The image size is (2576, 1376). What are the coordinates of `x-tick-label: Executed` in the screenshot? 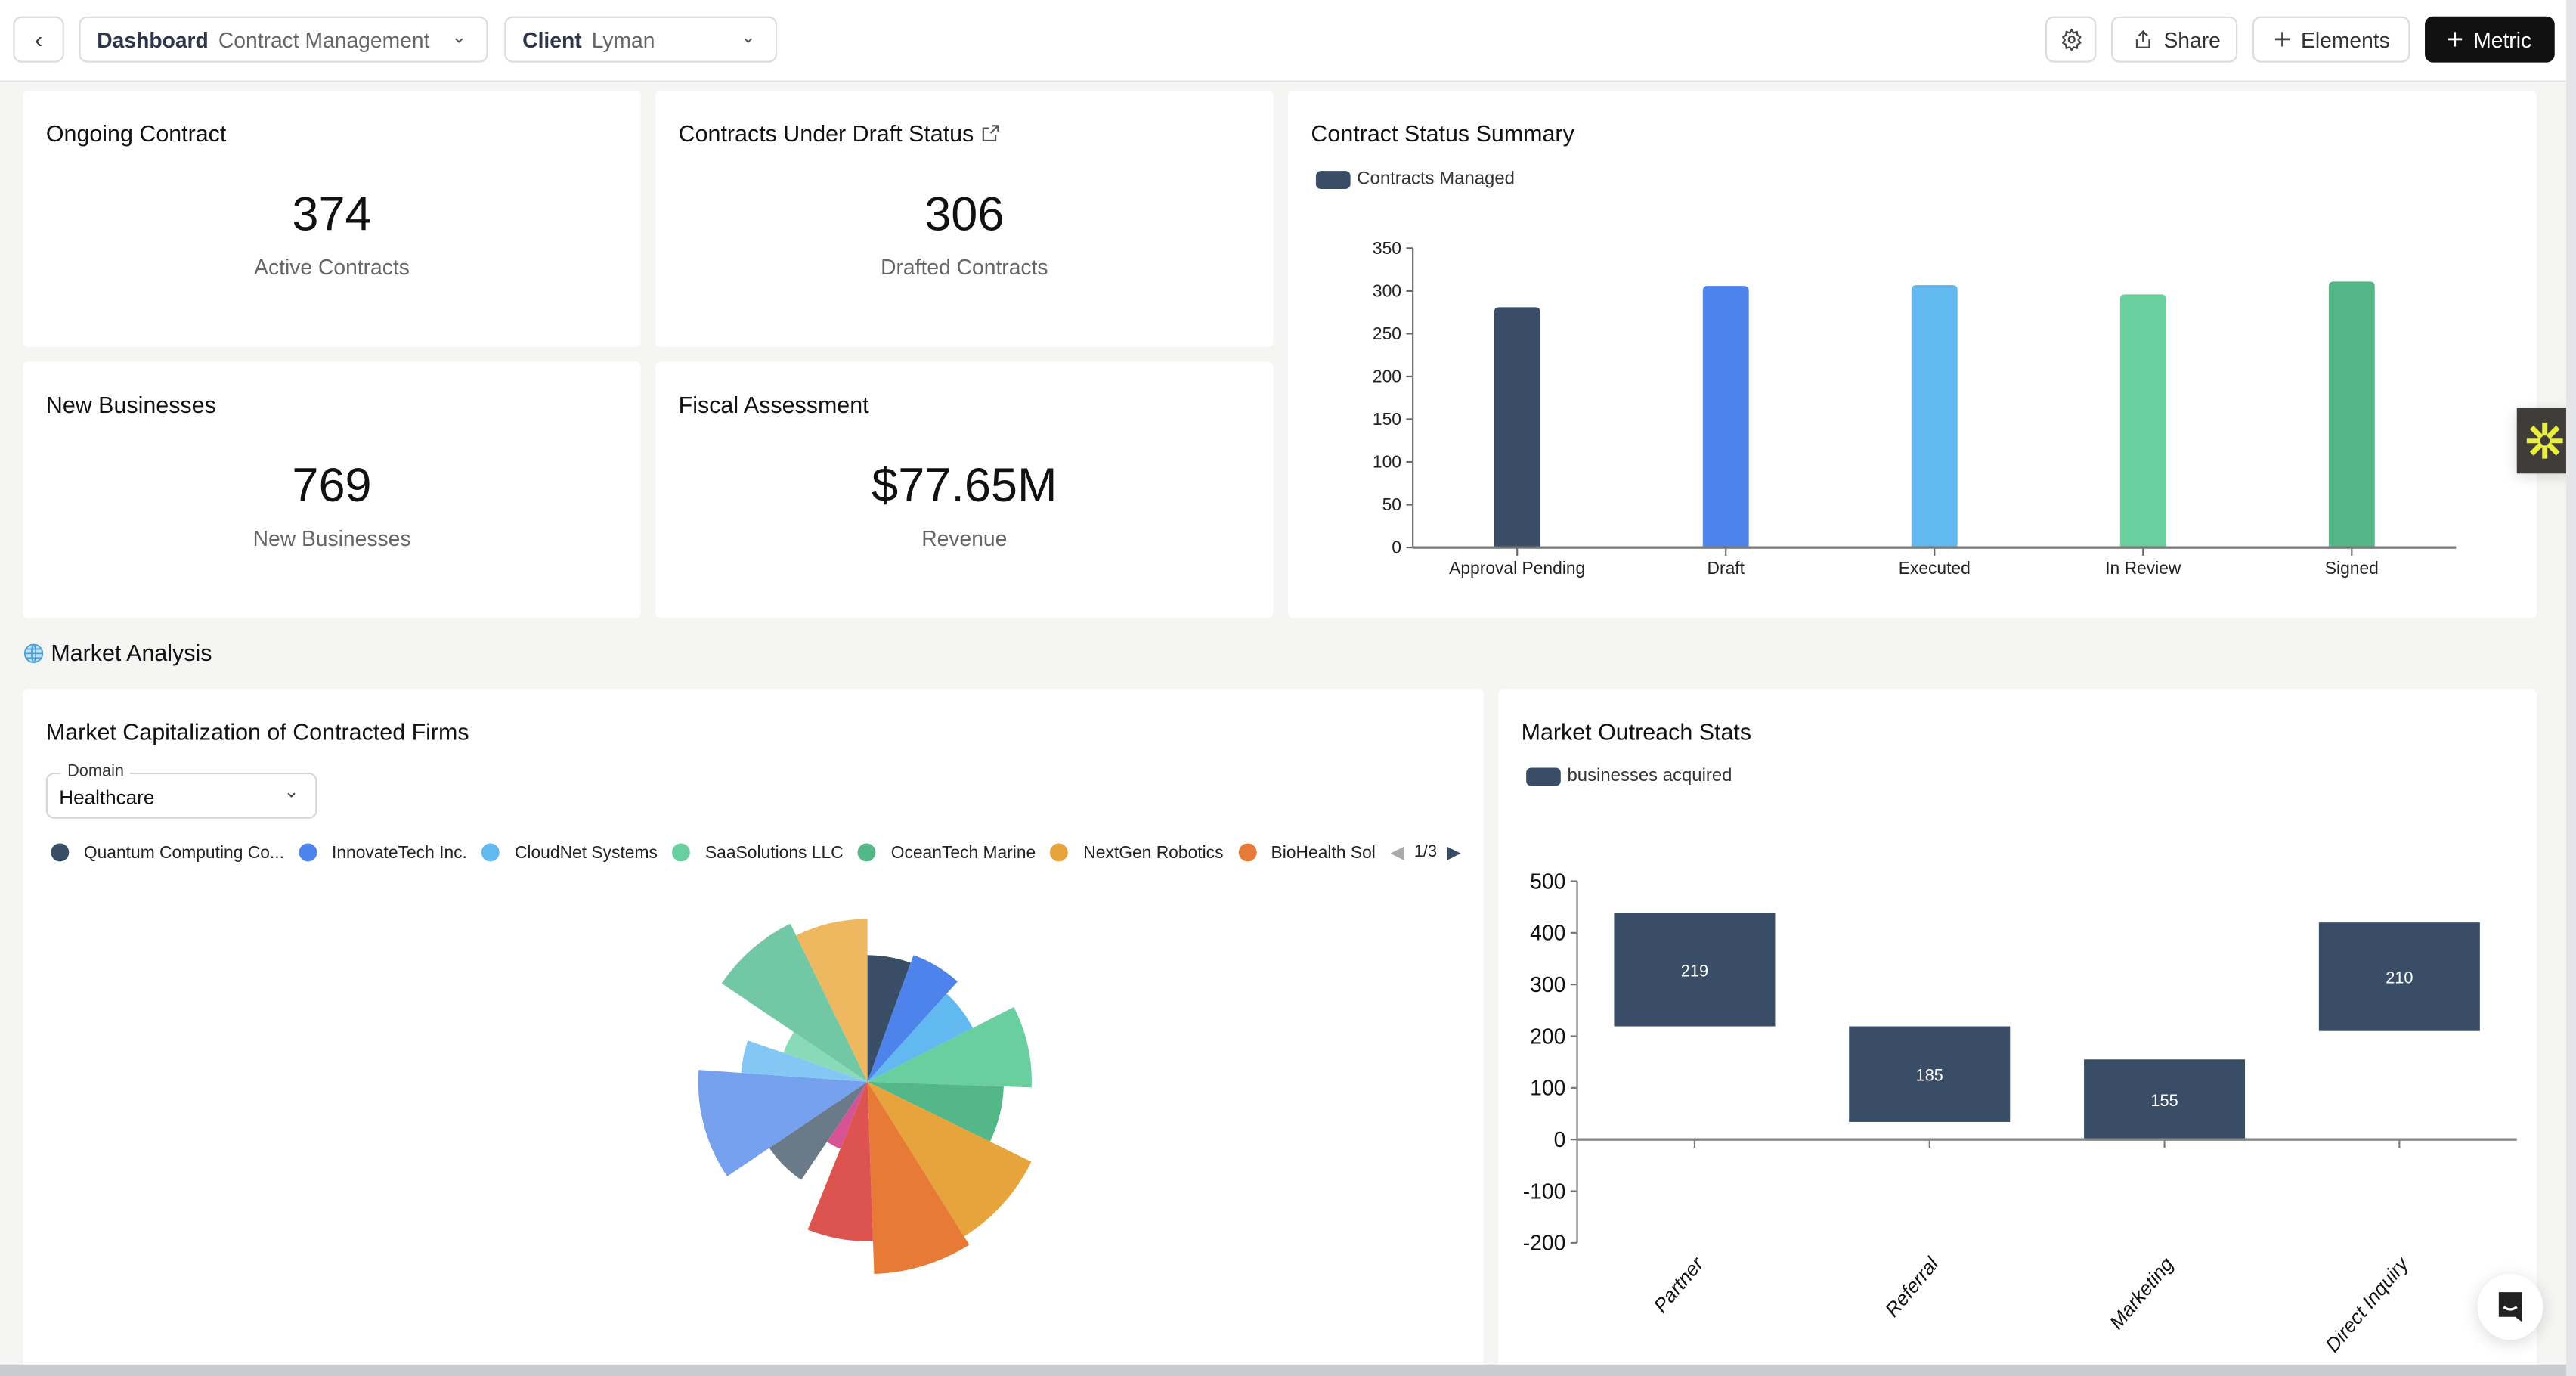 It's located at (1935, 568).